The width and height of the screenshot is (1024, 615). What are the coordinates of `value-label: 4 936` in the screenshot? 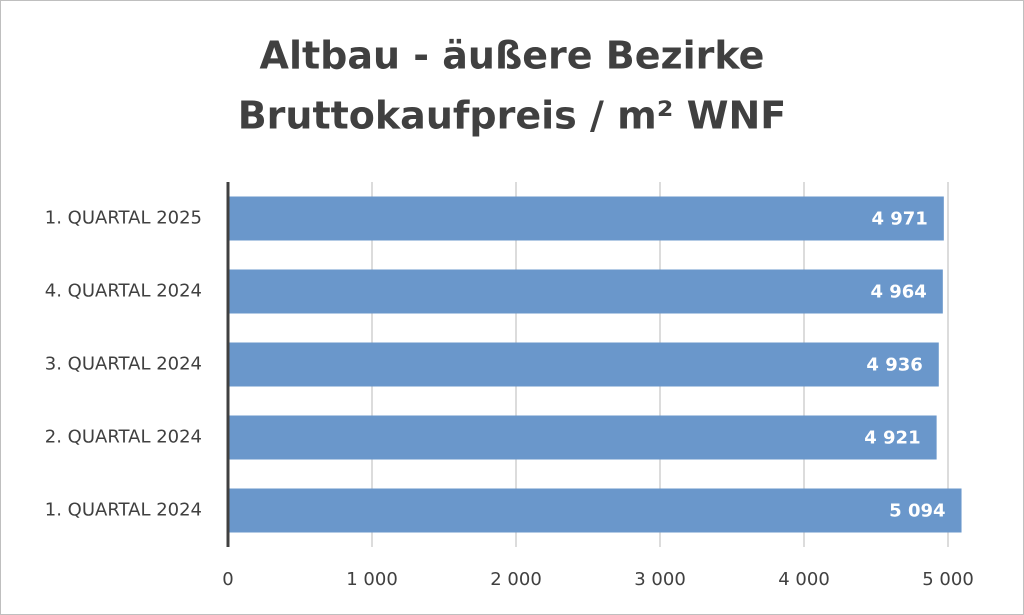 It's located at (894, 365).